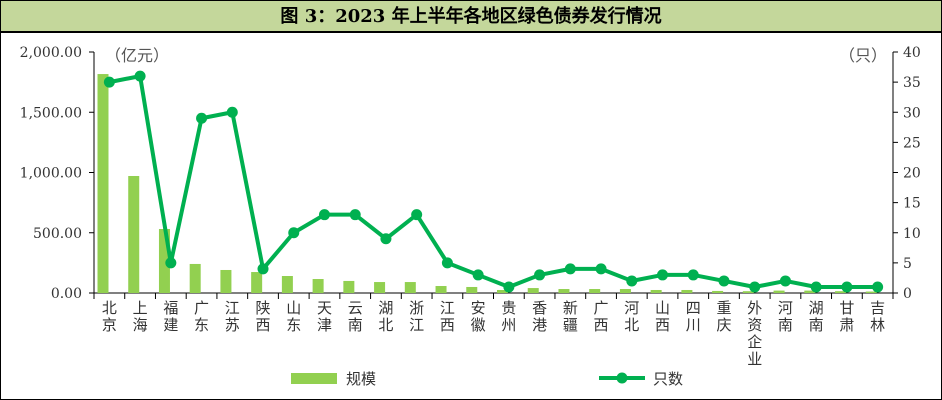  What do you see at coordinates (195, 278) in the screenshot?
I see `bar-广东` at bounding box center [195, 278].